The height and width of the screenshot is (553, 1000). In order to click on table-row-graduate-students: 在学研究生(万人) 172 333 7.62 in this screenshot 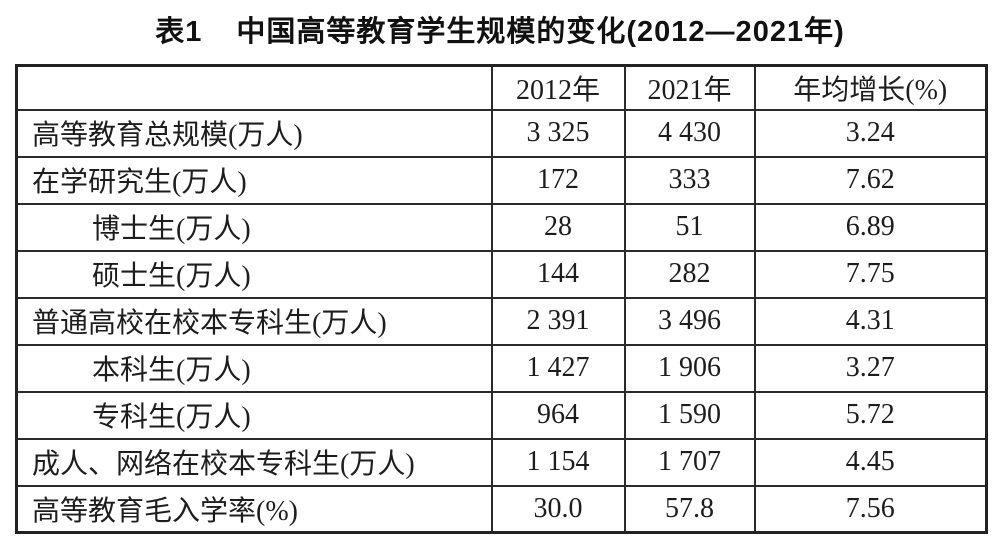, I will do `click(501, 180)`.